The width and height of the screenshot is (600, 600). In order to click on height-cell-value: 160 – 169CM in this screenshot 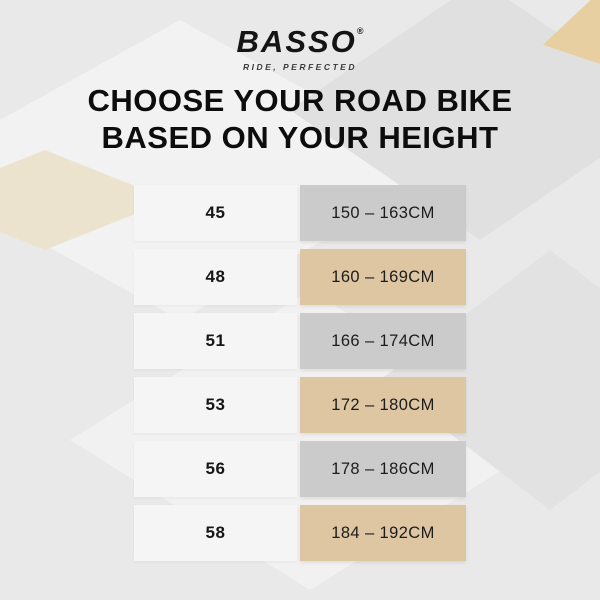, I will do `click(383, 276)`.